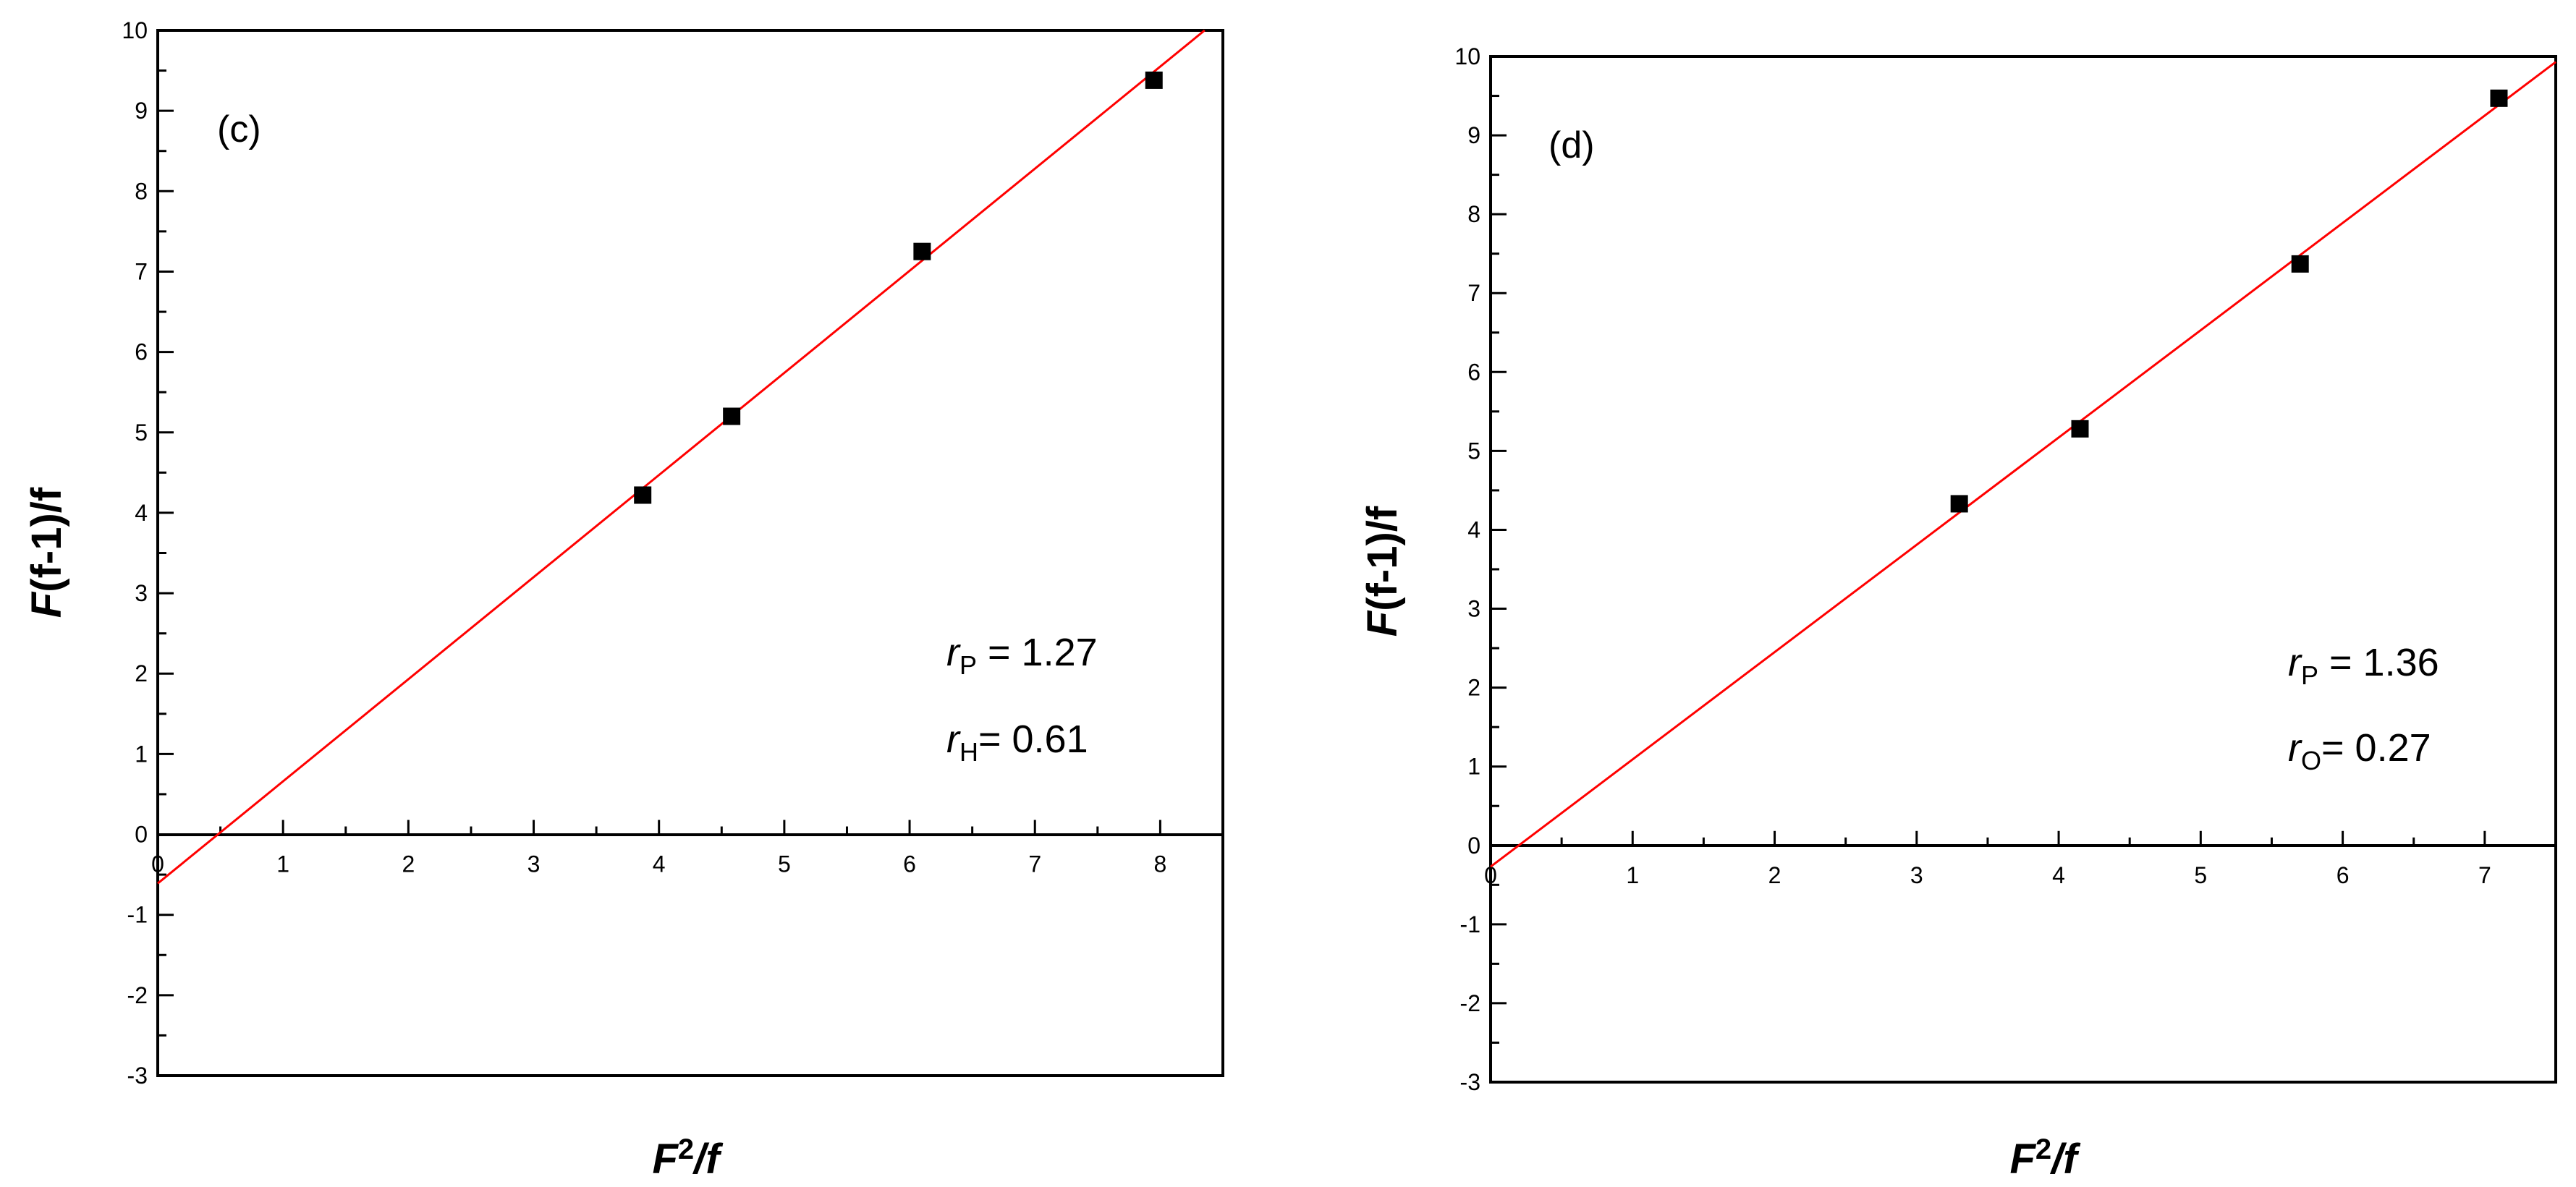 The width and height of the screenshot is (2576, 1187). Describe the element at coordinates (968, 752) in the screenshot. I see `annotation-subscript: H` at that location.